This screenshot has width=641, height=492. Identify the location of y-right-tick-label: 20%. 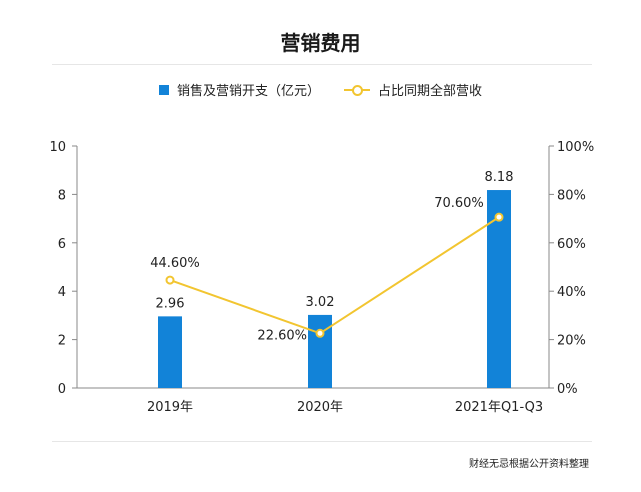
(571, 341).